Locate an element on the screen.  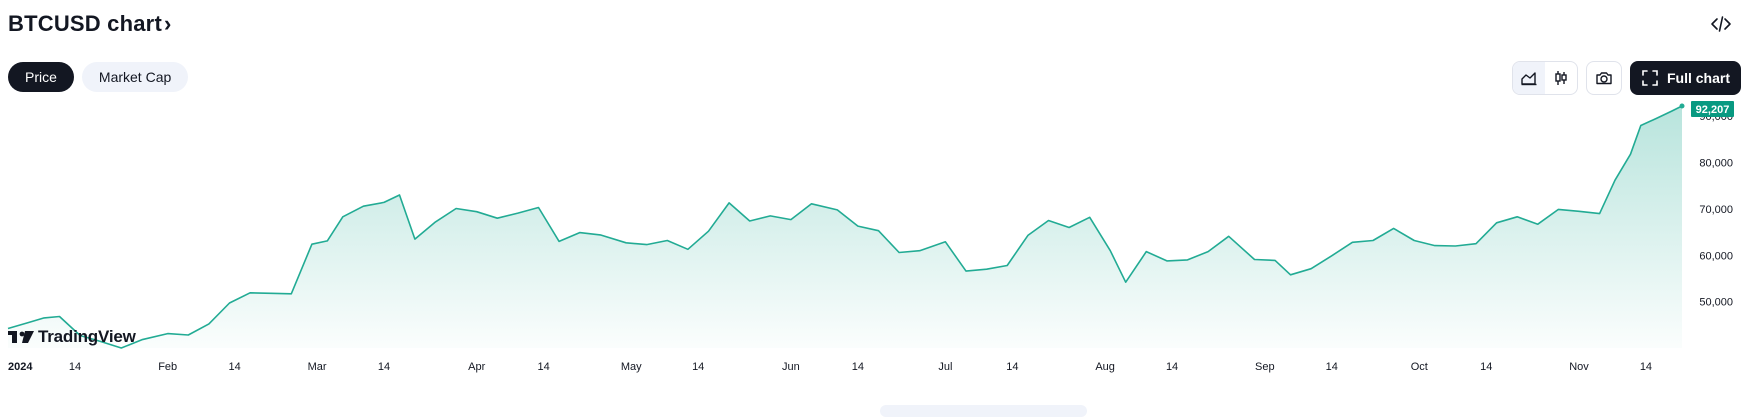
y-tick-label: 70,000 is located at coordinates (1716, 210).